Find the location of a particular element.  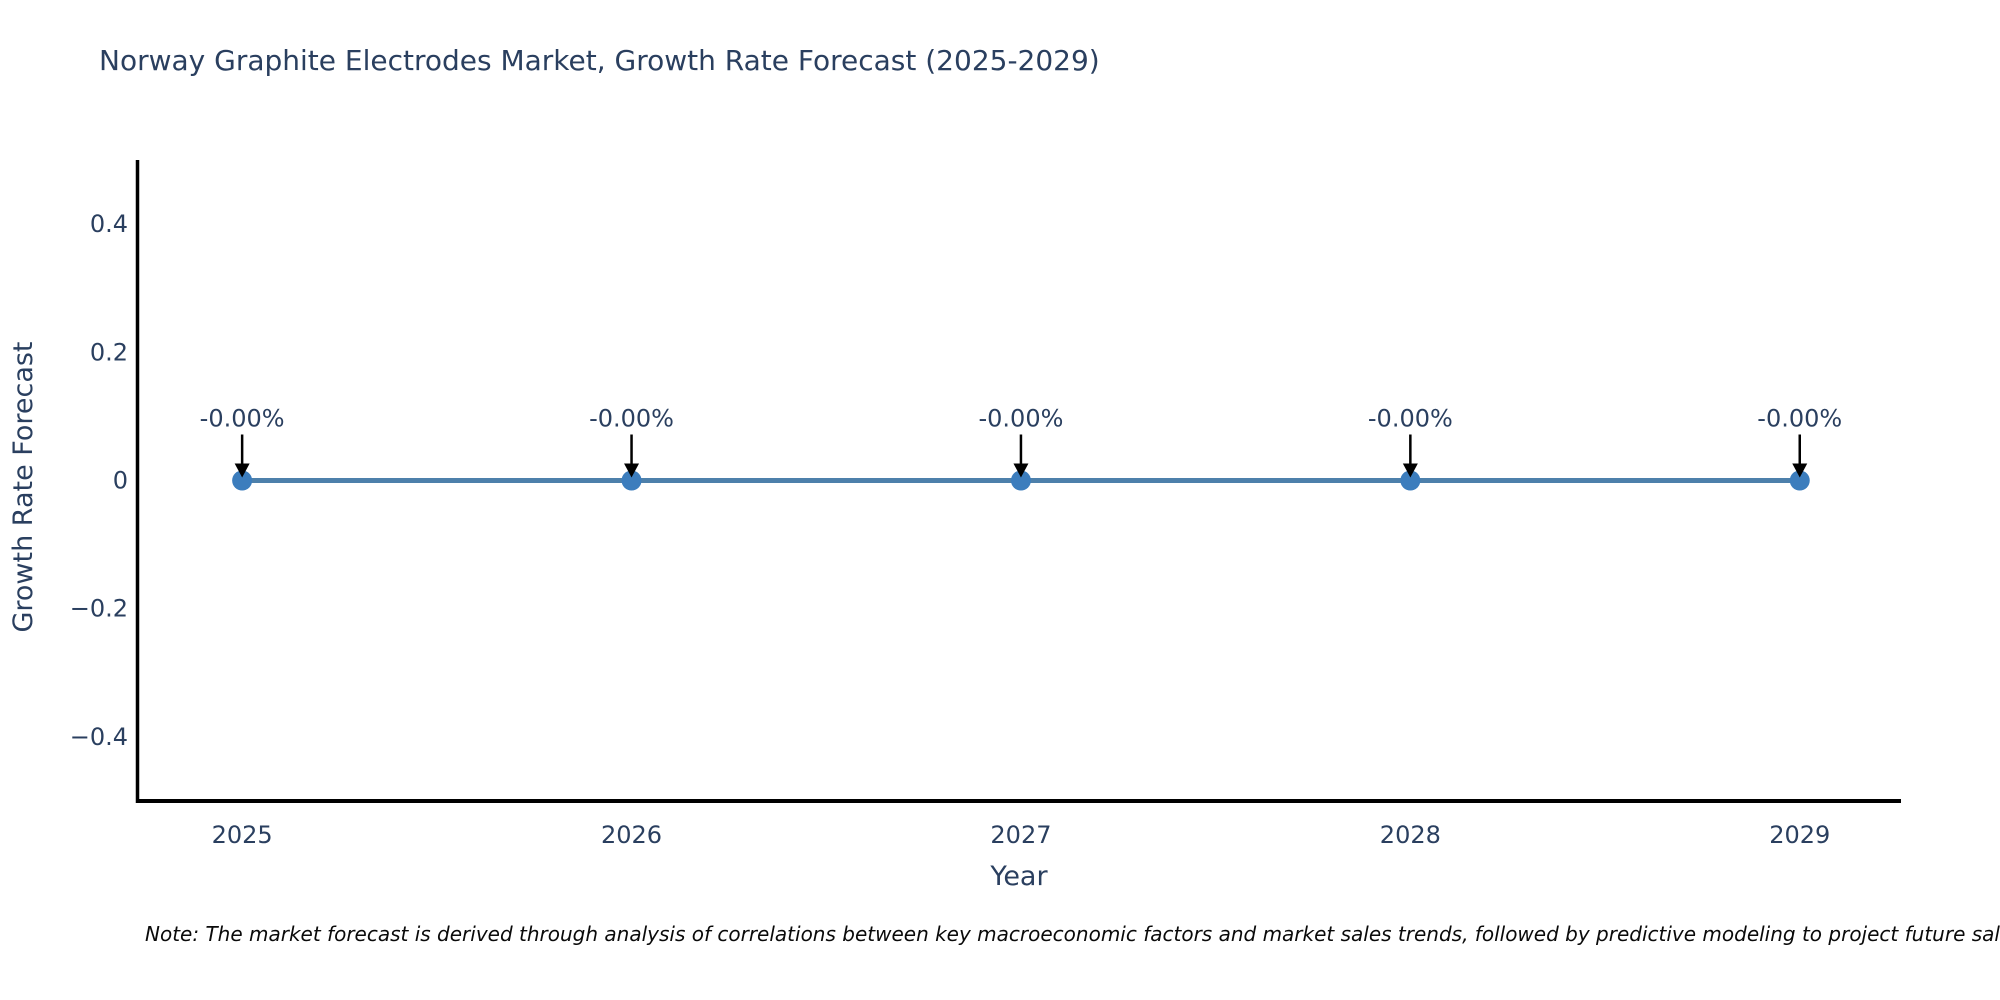

y-tick-label: 0 is located at coordinates (120, 481).